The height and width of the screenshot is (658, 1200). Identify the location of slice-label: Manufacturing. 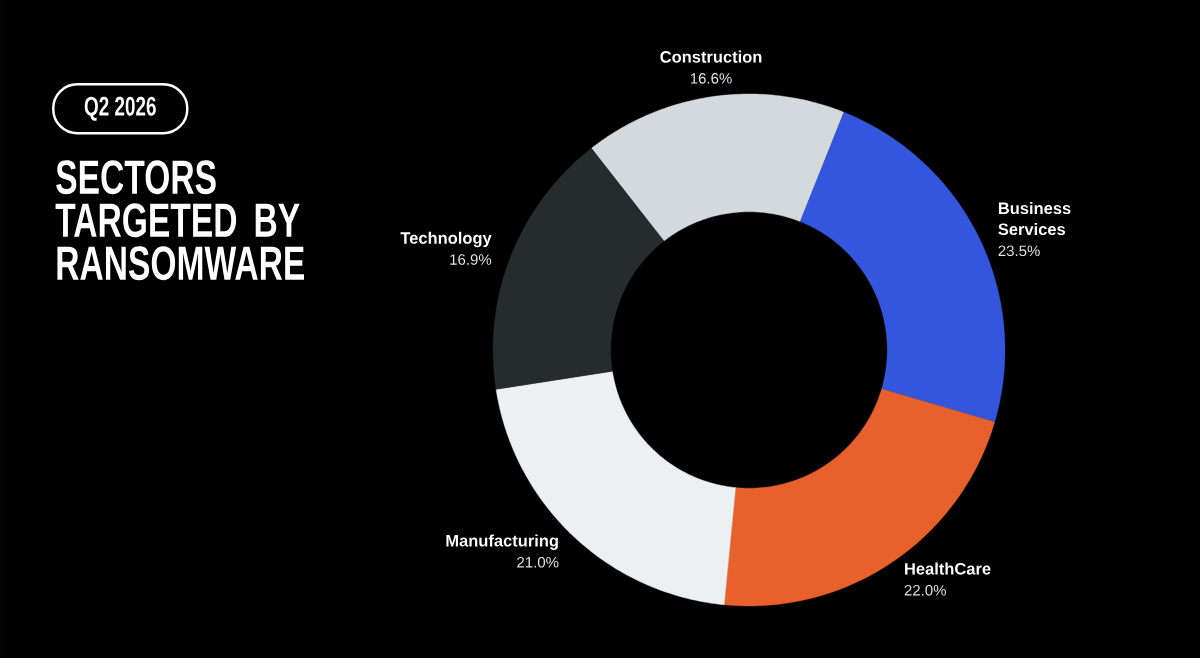
(502, 542).